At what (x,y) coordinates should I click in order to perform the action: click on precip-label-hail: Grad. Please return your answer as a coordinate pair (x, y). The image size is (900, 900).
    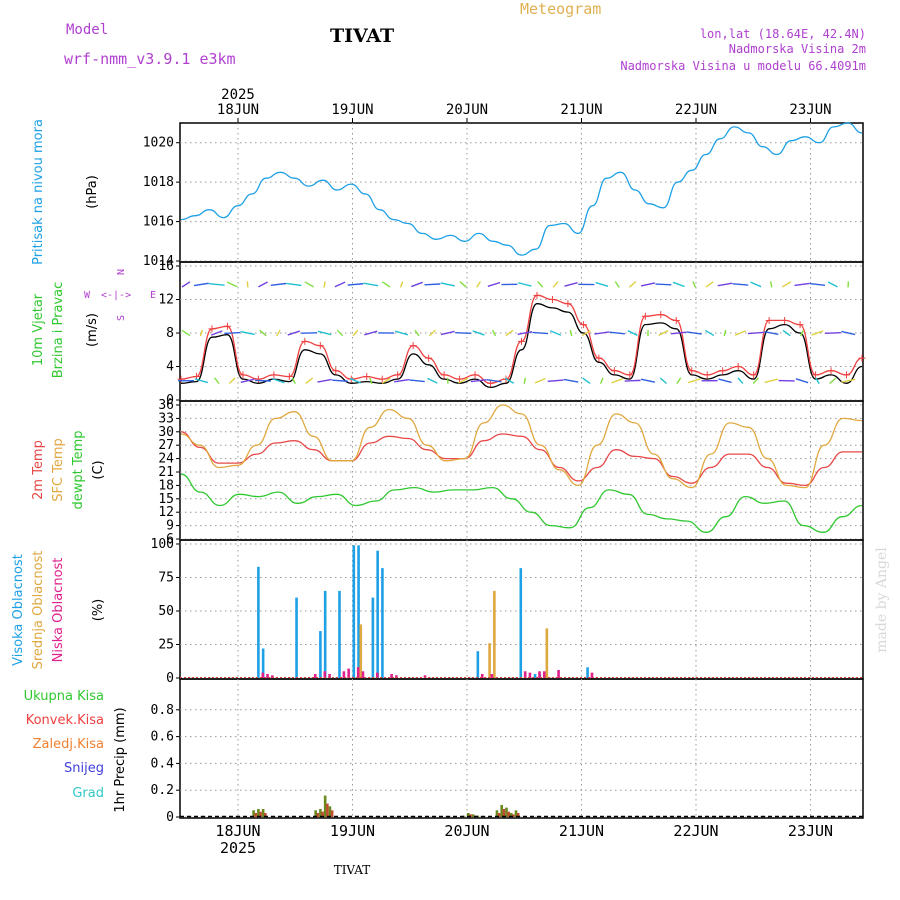
    Looking at the image, I should click on (88, 793).